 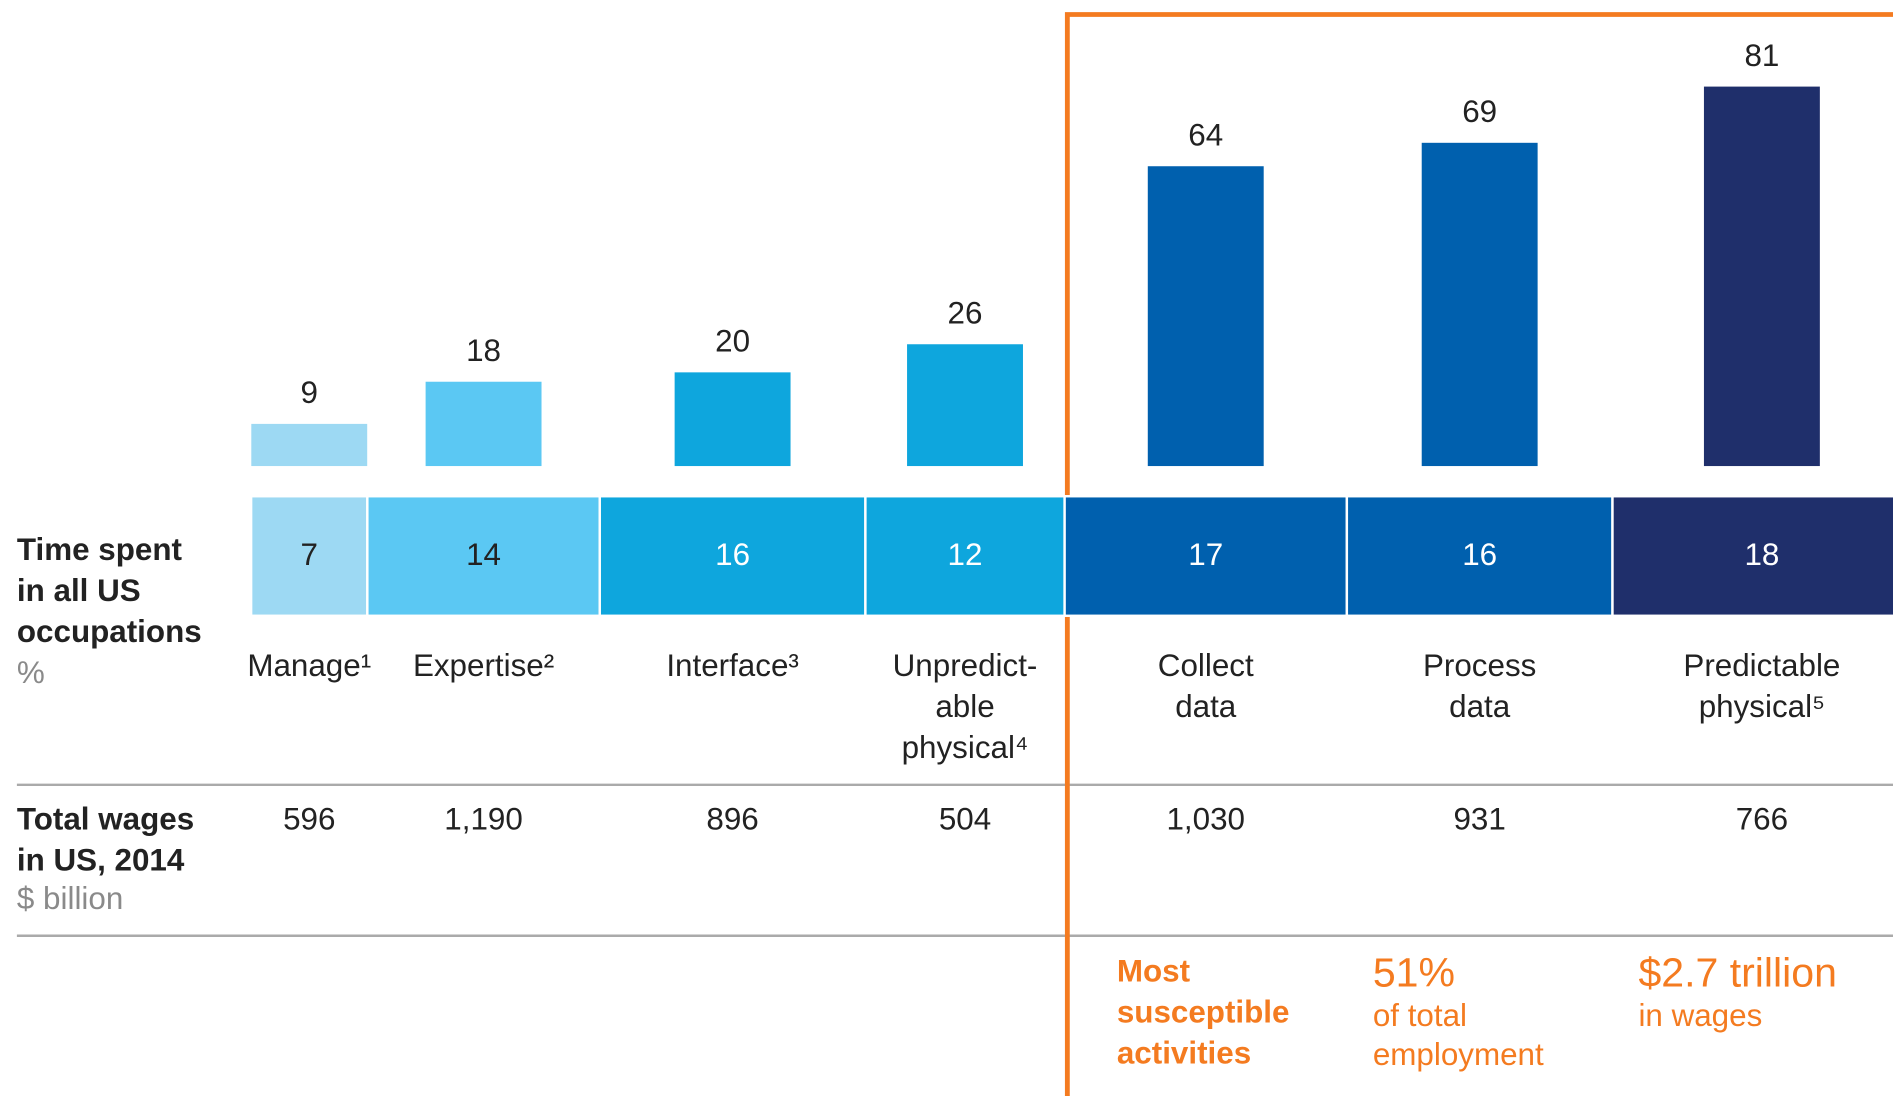 What do you see at coordinates (483, 350) in the screenshot?
I see `value-label: 18` at bounding box center [483, 350].